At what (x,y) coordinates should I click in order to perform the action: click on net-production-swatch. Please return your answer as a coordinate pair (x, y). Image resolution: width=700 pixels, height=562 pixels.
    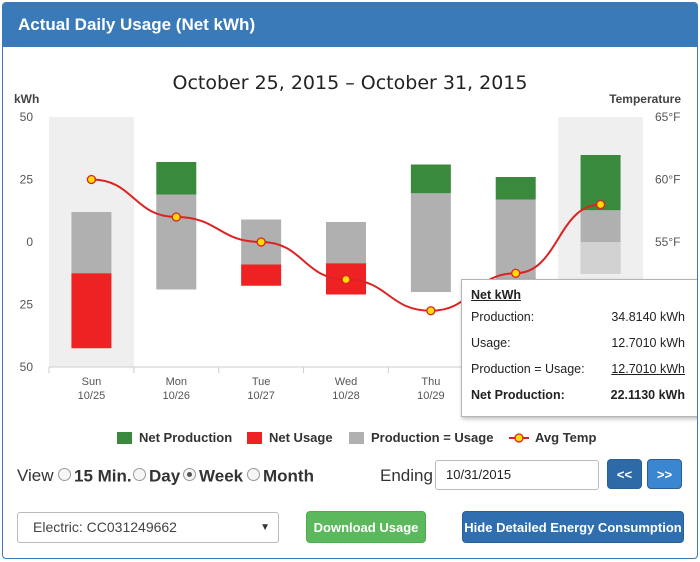
    Looking at the image, I should click on (124, 437).